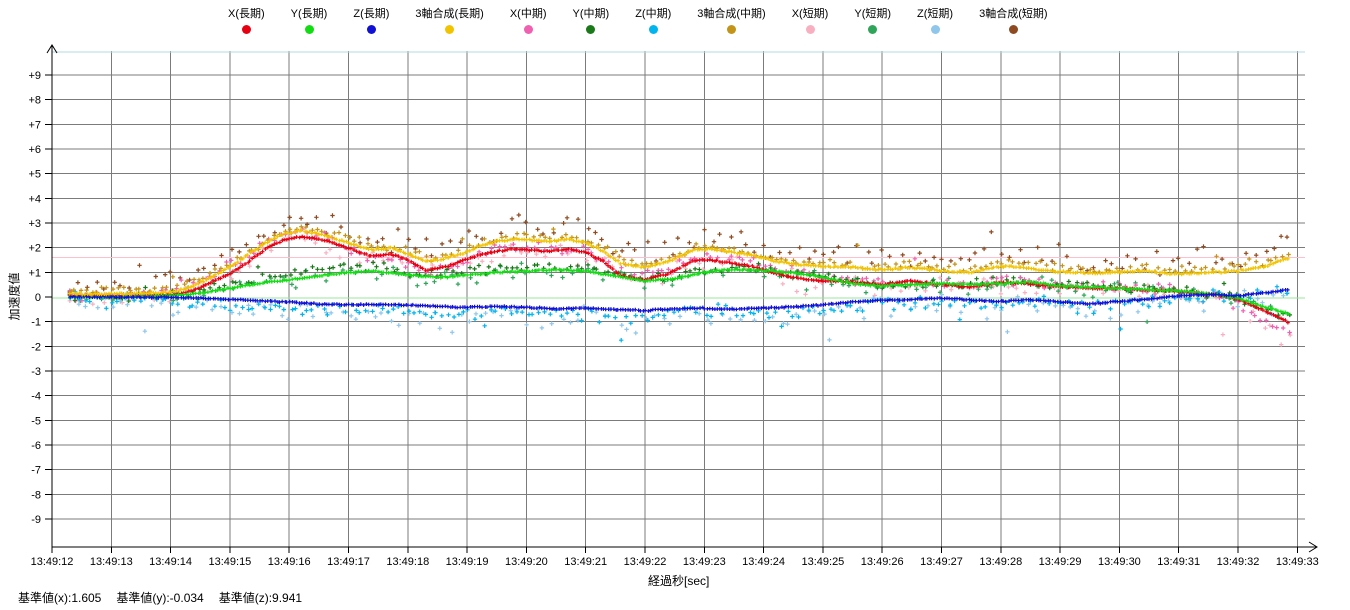 The width and height of the screenshot is (1350, 610). Describe the element at coordinates (229, 562) in the screenshot. I see `x-tick-label: 13:49:15` at that location.